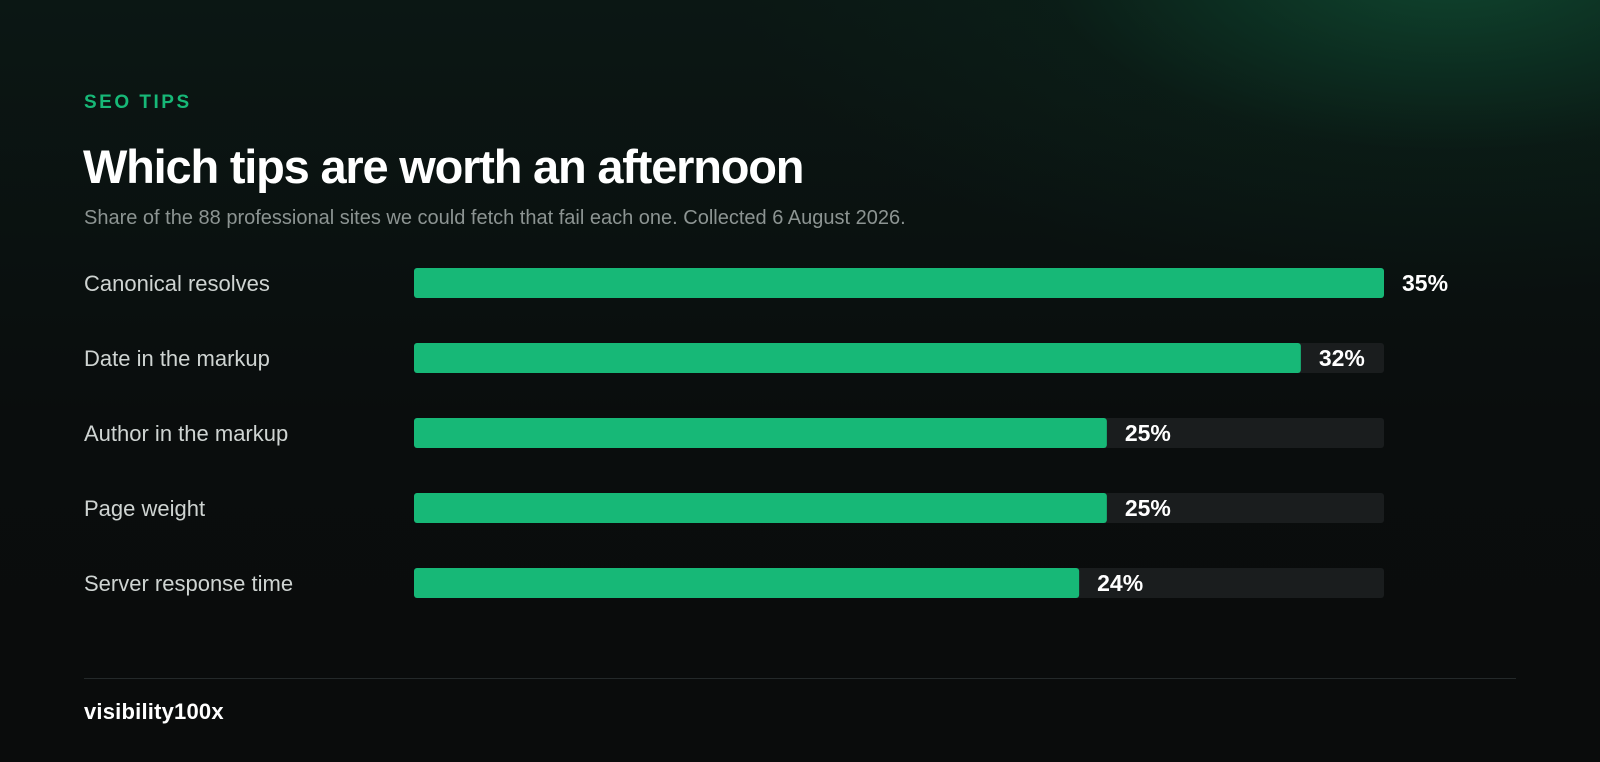 Image resolution: width=1600 pixels, height=762 pixels. I want to click on category-label: Canonical resolves, so click(177, 283).